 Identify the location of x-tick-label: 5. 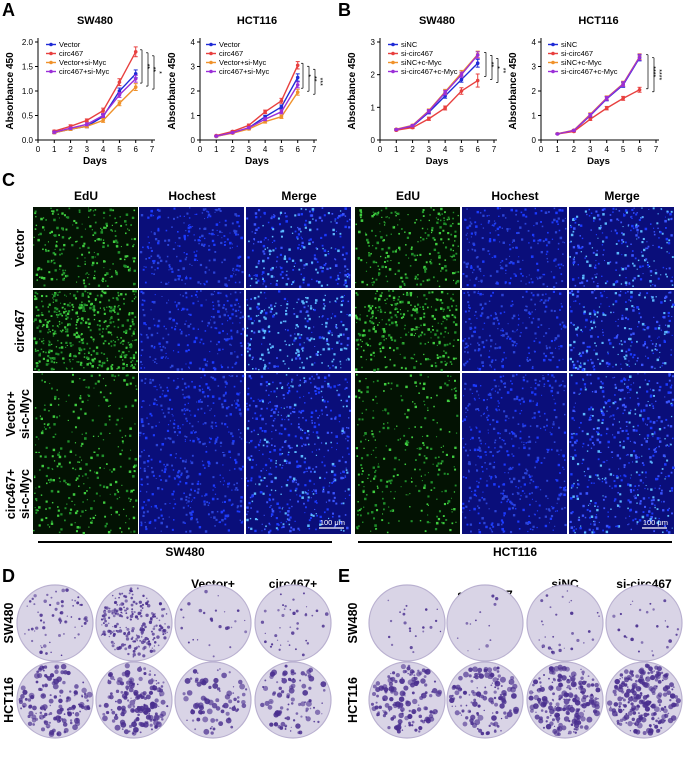
(461, 149).